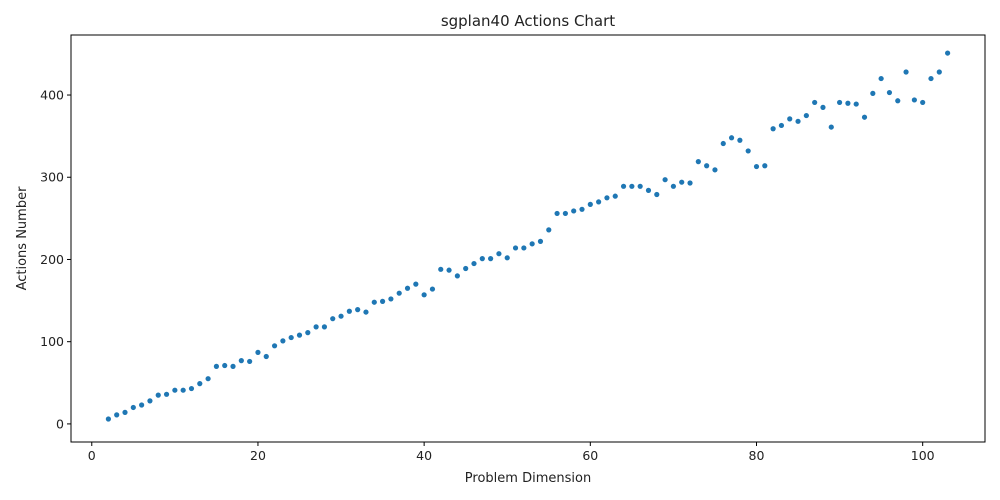 This screenshot has height=500, width=1000. What do you see at coordinates (52, 341) in the screenshot?
I see `y-tick-label: 100` at bounding box center [52, 341].